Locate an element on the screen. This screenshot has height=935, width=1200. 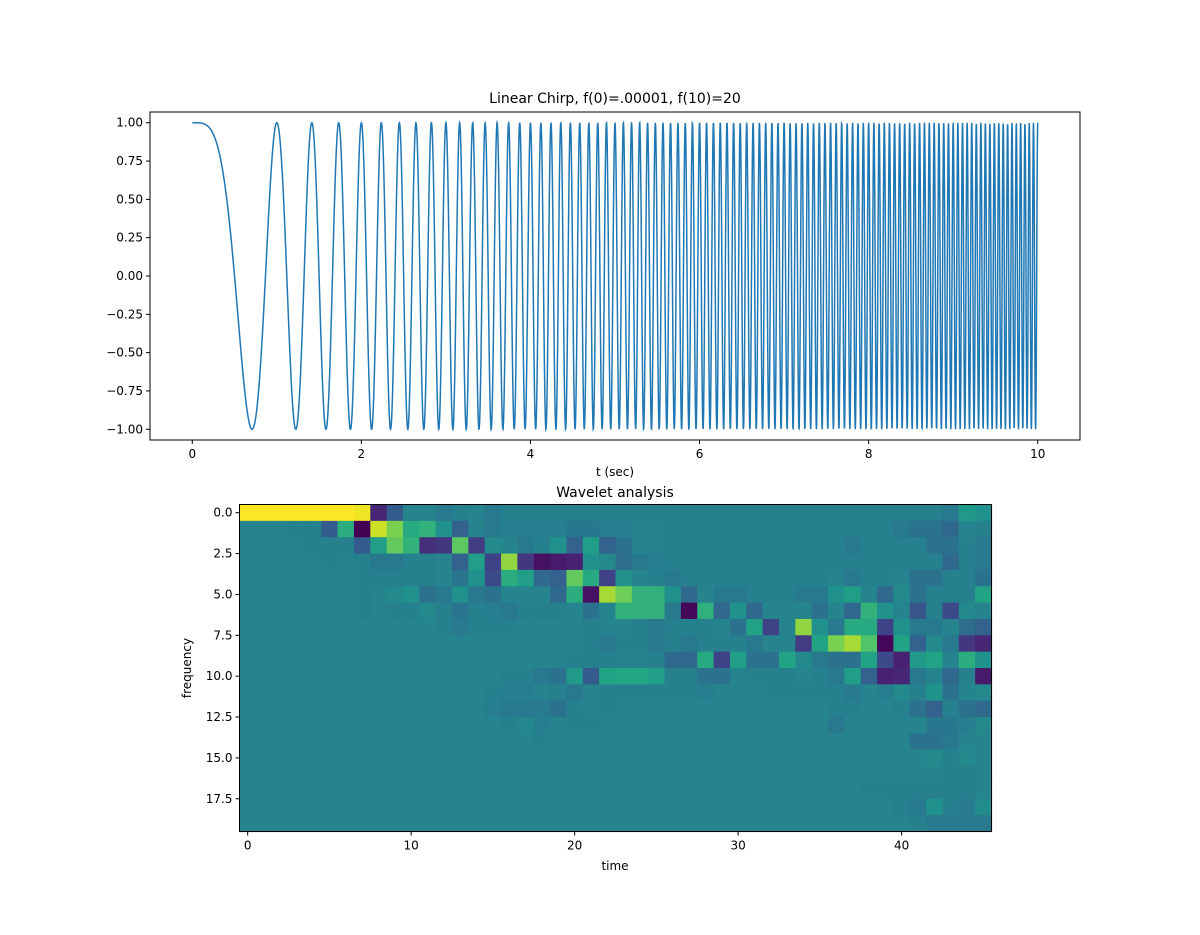
heatmap-x-axis-ticks: 0 10 20 30 40 is located at coordinates (576, 842).